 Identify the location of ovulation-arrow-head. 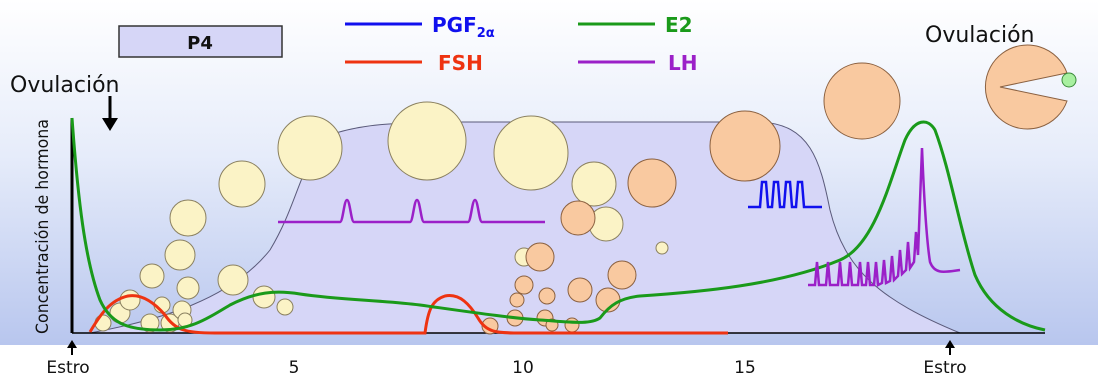
(110, 124).